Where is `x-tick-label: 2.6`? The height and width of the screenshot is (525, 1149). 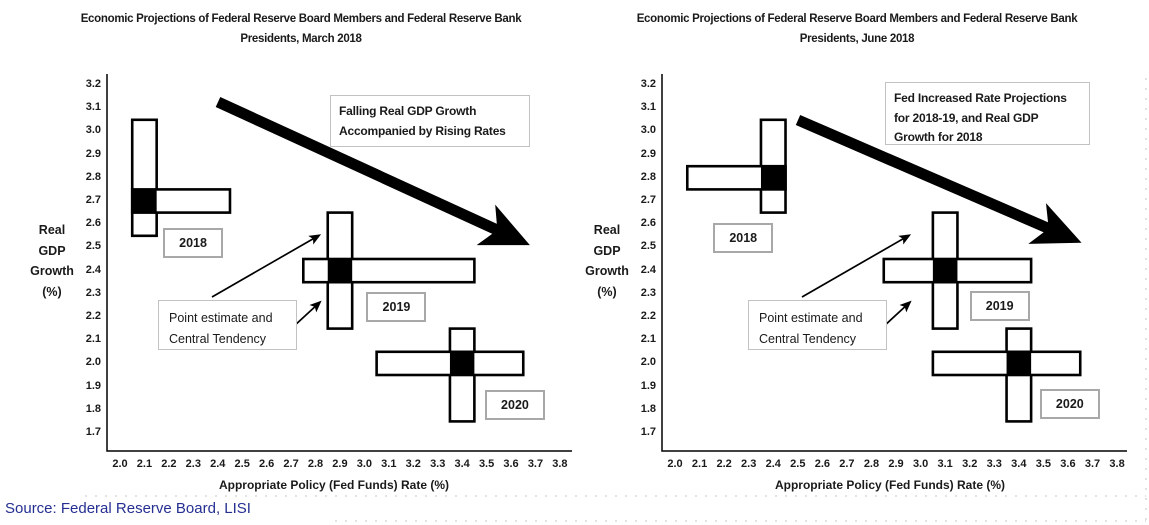 x-tick-label: 2.6 is located at coordinates (266, 464).